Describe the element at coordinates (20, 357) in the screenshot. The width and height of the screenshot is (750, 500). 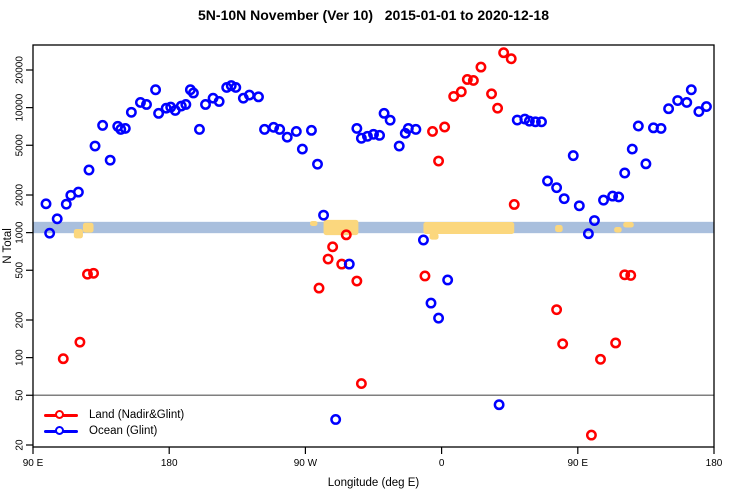
I see `y-tick-label: 100` at that location.